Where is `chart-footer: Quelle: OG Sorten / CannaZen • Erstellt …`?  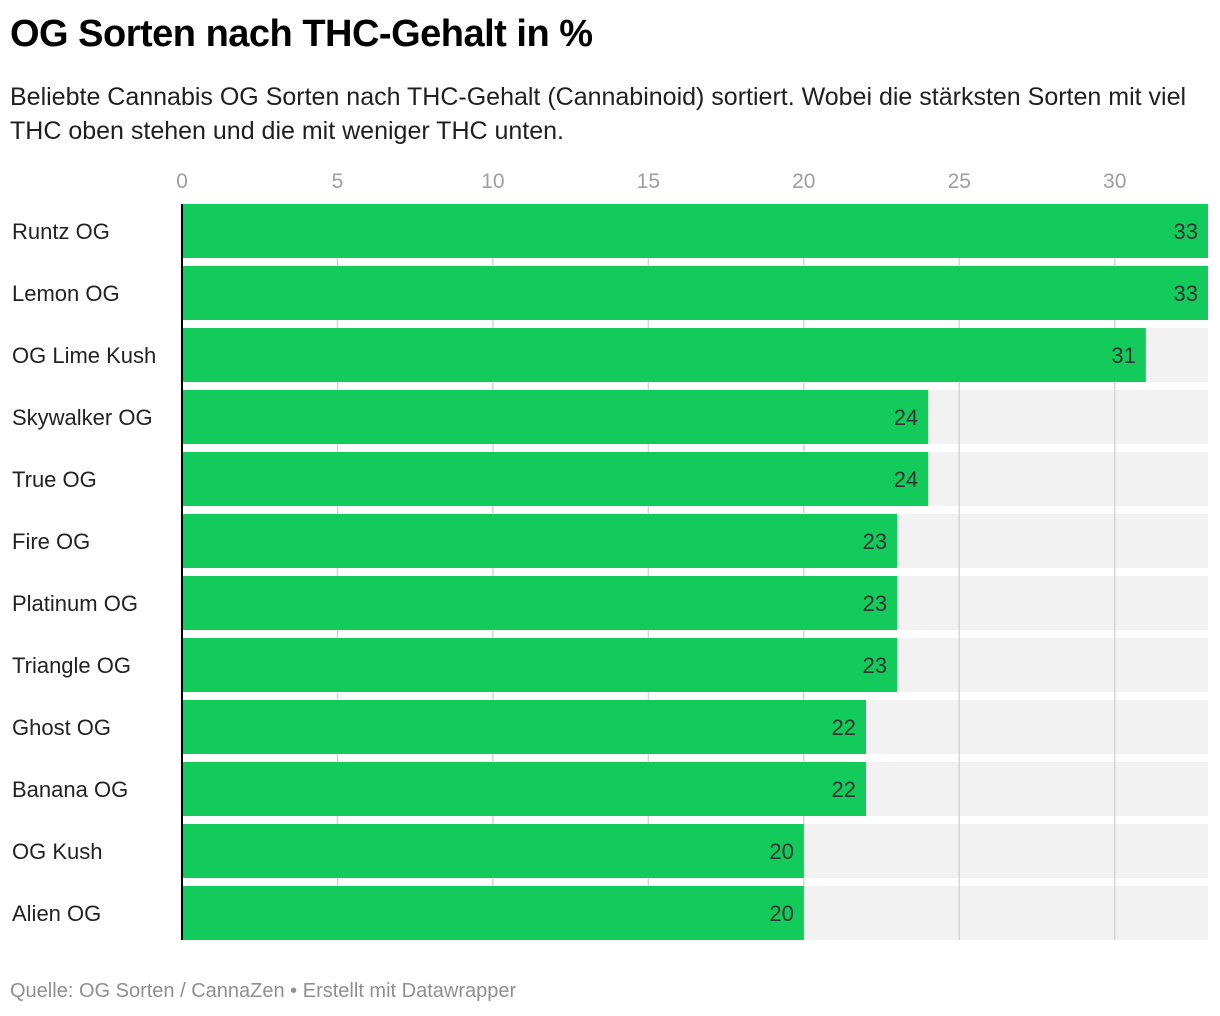
chart-footer: Quelle: OG Sorten / CannaZen • Erstellt … is located at coordinates (263, 991).